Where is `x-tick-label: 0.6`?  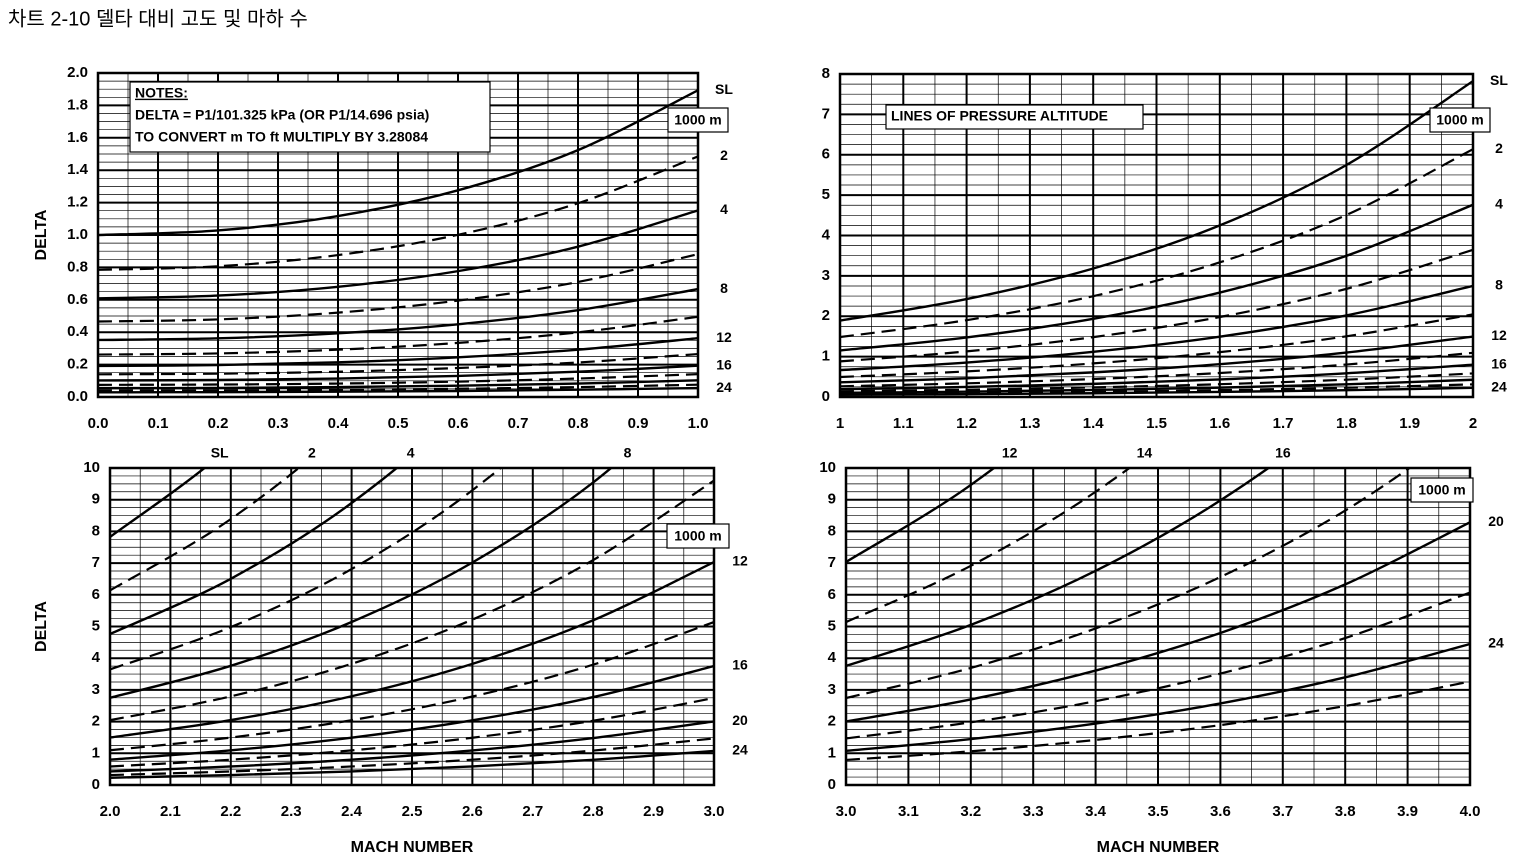
x-tick-label: 0.6 is located at coordinates (458, 423).